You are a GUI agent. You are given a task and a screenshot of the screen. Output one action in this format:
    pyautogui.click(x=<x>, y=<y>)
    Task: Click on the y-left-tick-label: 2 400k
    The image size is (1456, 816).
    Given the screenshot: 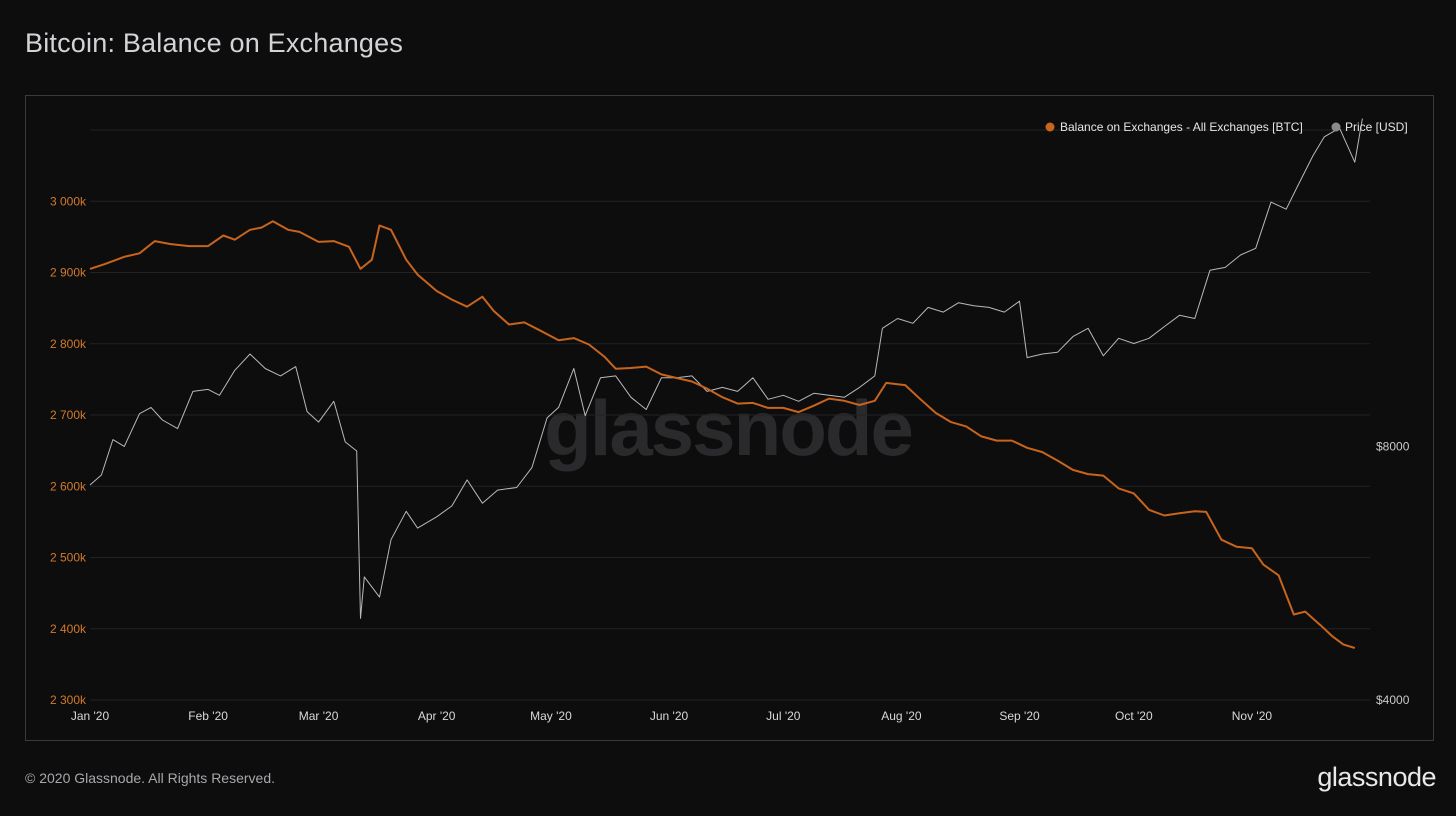 What is the action you would take?
    pyautogui.click(x=68, y=629)
    